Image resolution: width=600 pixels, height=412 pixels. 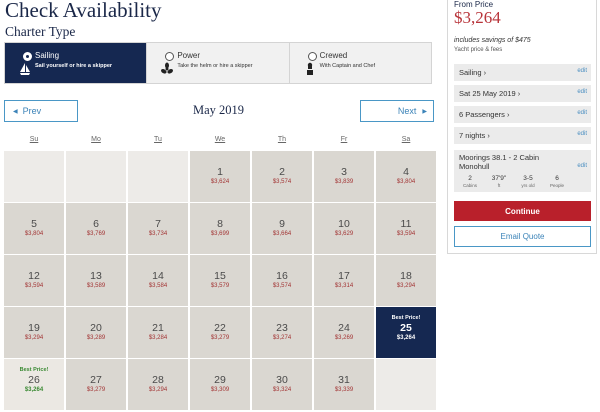 I want to click on charter-option-power: Power Take the helm or hire a skipper, so click(x=218, y=63).